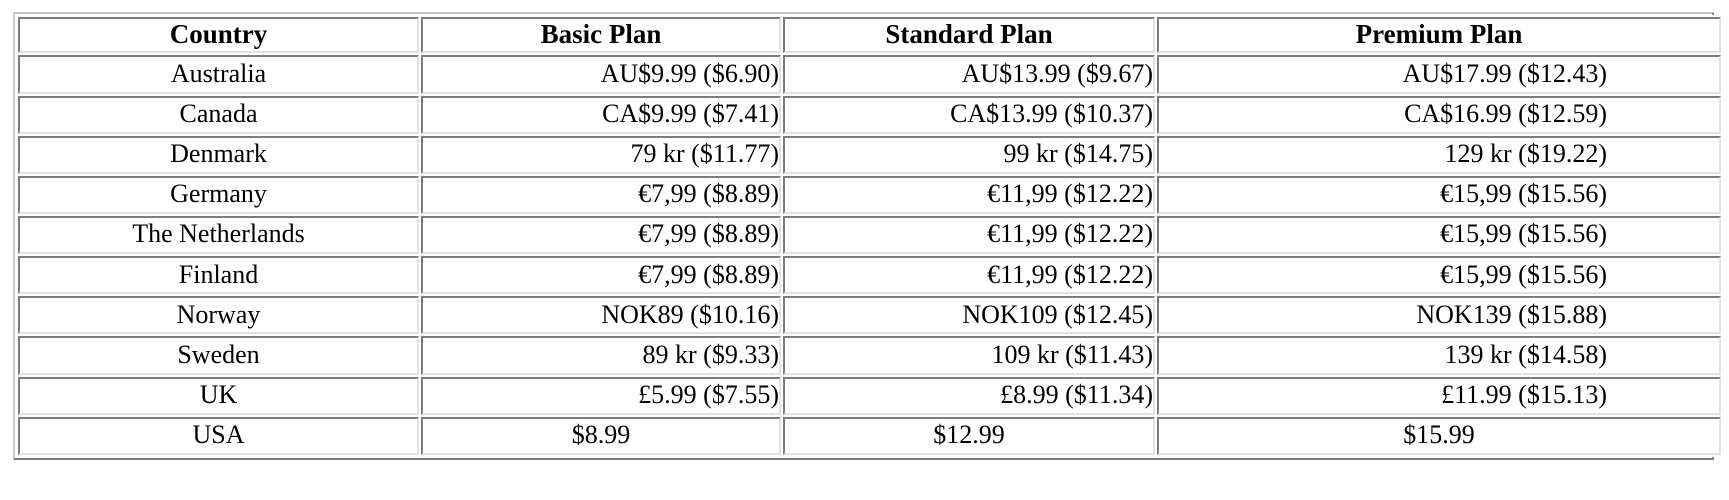  What do you see at coordinates (218, 235) in the screenshot?
I see `cell-country: The Netherlands` at bounding box center [218, 235].